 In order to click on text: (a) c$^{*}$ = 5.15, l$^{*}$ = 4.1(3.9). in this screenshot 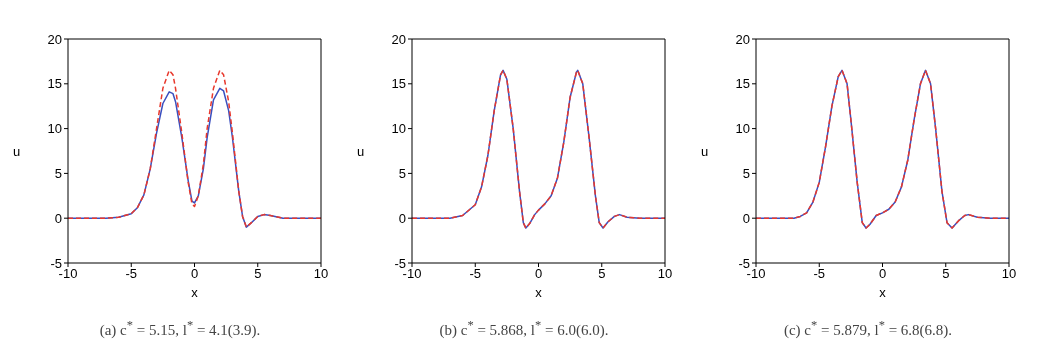, I will do `click(180, 328)`.